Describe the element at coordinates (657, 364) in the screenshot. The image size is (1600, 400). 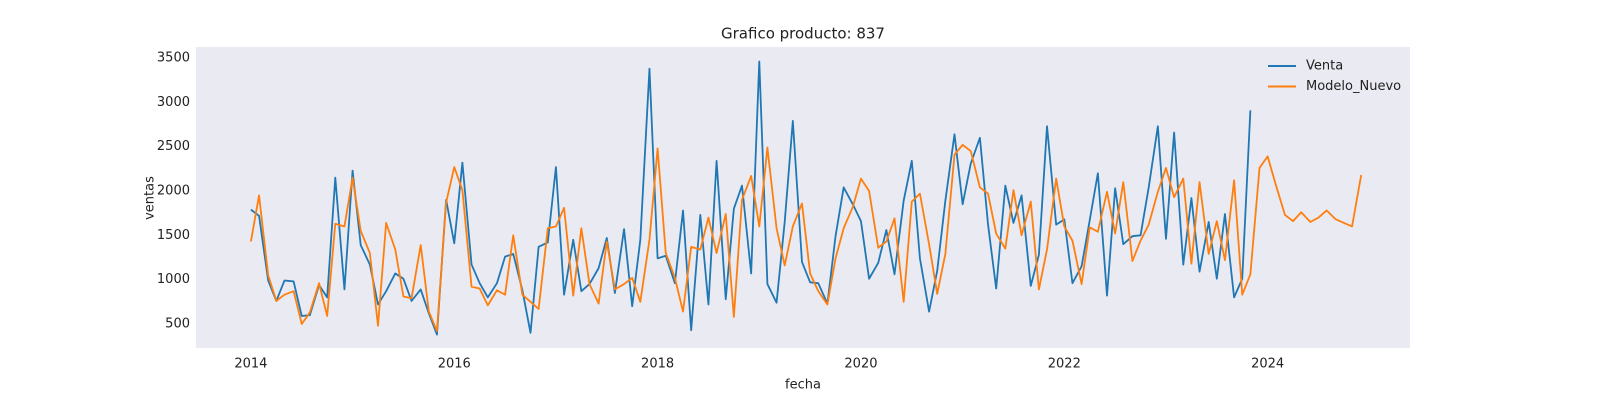
I see `x-tick-label: 2018` at that location.